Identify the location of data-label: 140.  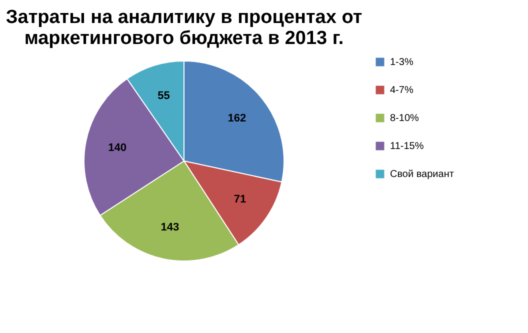
(117, 148).